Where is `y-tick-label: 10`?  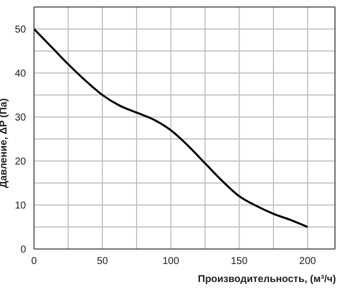
y-tick-label: 10 is located at coordinates (20, 206).